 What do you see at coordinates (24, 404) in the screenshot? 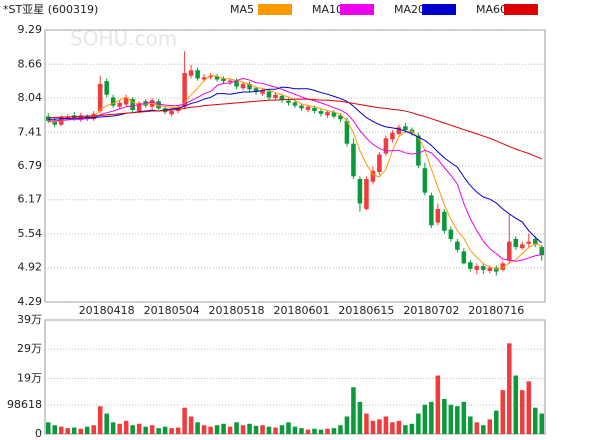
I see `volume-tick-label: 98618` at bounding box center [24, 404].